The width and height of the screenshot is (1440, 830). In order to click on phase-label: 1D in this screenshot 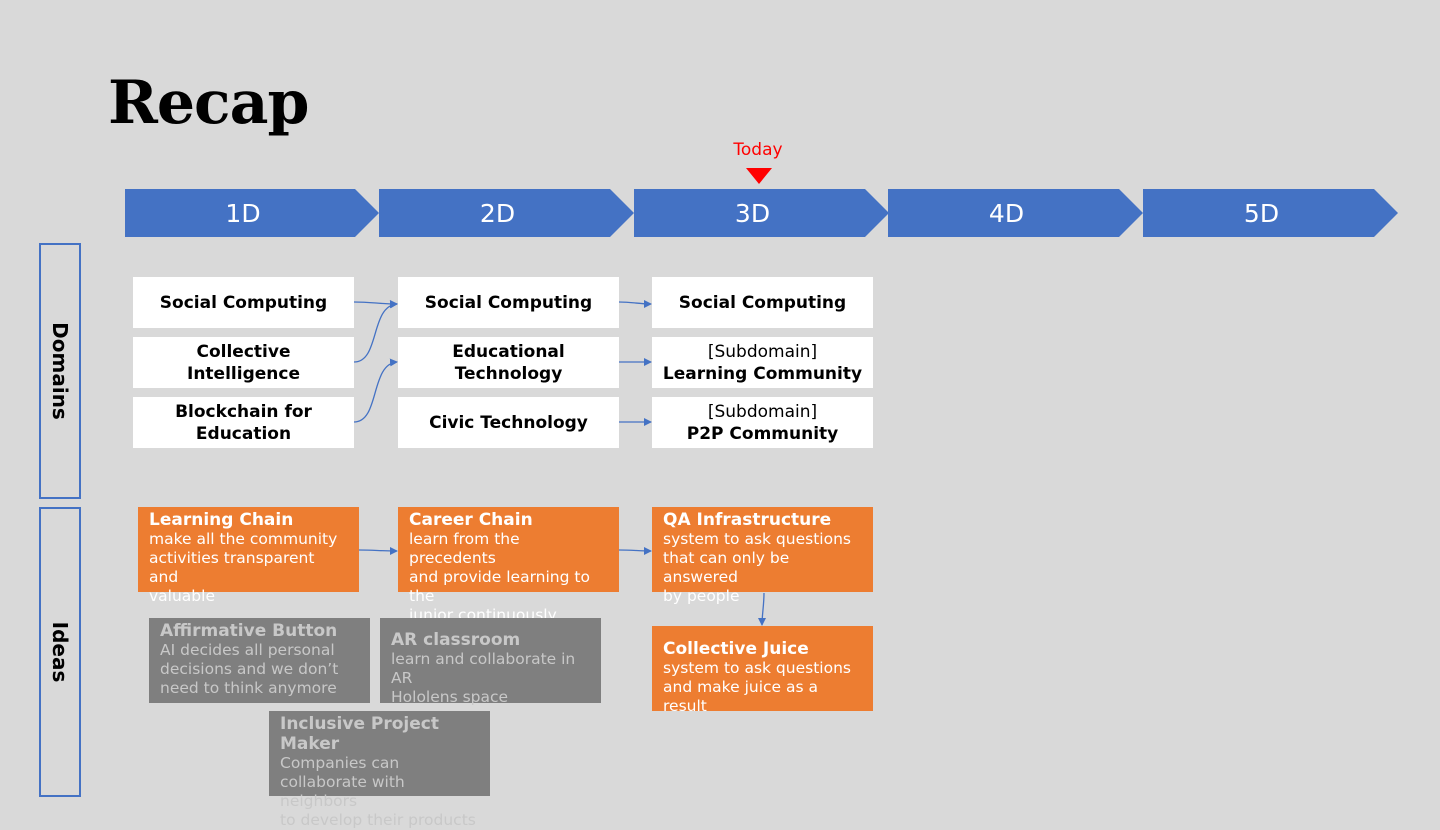, I will do `click(243, 213)`.